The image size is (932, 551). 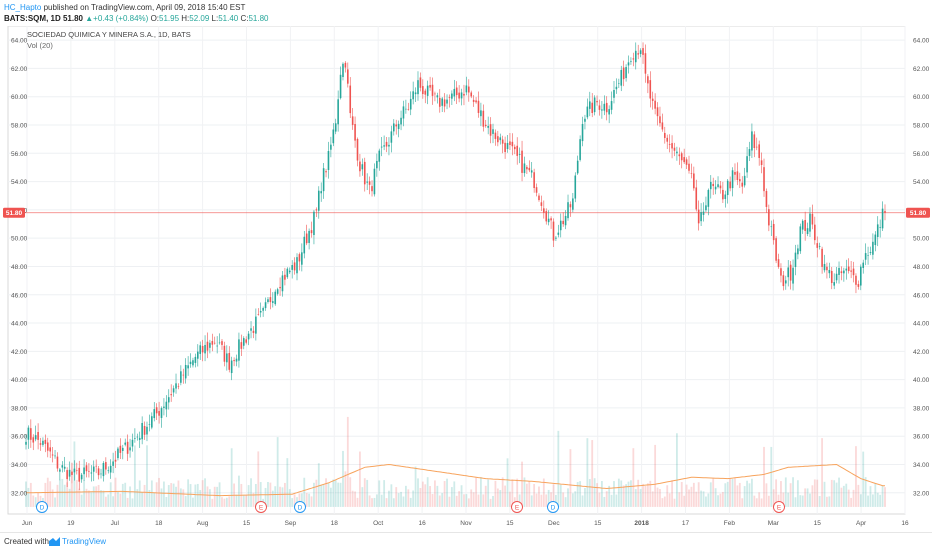 What do you see at coordinates (27, 523) in the screenshot?
I see `x-tick-label: Jun` at bounding box center [27, 523].